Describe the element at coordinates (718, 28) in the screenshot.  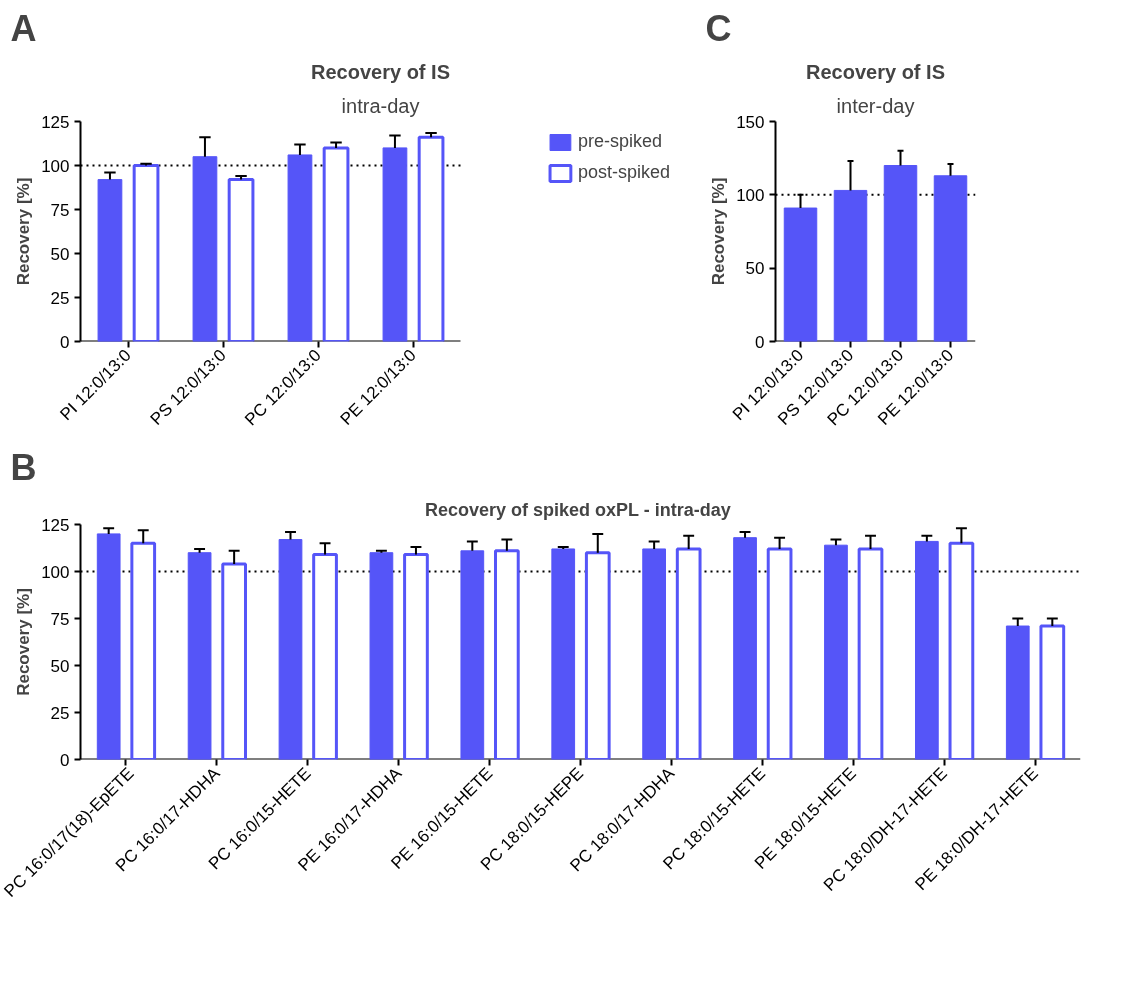
I see `text: C` at that location.